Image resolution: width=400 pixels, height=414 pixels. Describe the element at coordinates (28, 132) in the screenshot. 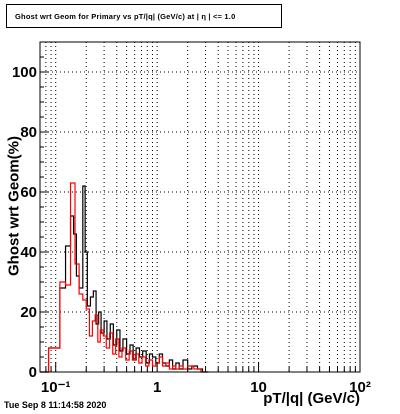

I see `y-tick-label: 80` at that location.